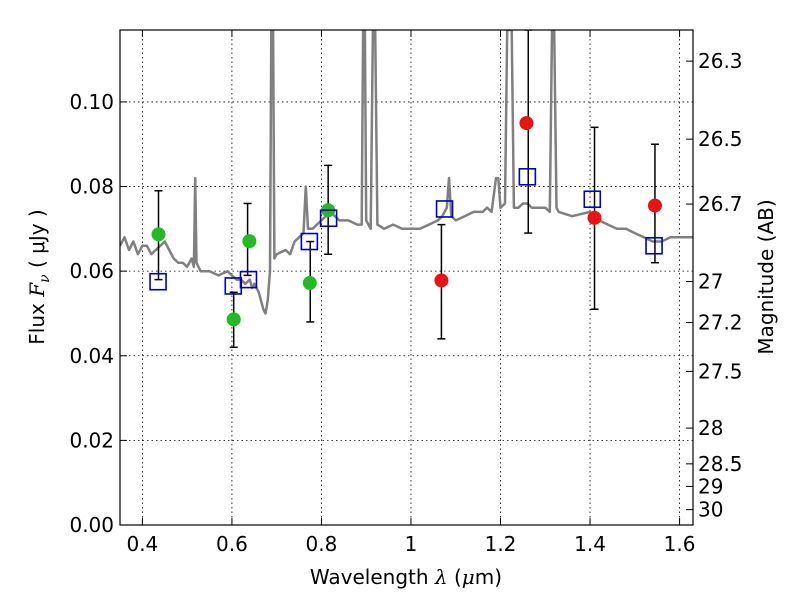 The height and width of the screenshot is (600, 800). Describe the element at coordinates (501, 544) in the screenshot. I see `x-tick-label: 1.2` at that location.